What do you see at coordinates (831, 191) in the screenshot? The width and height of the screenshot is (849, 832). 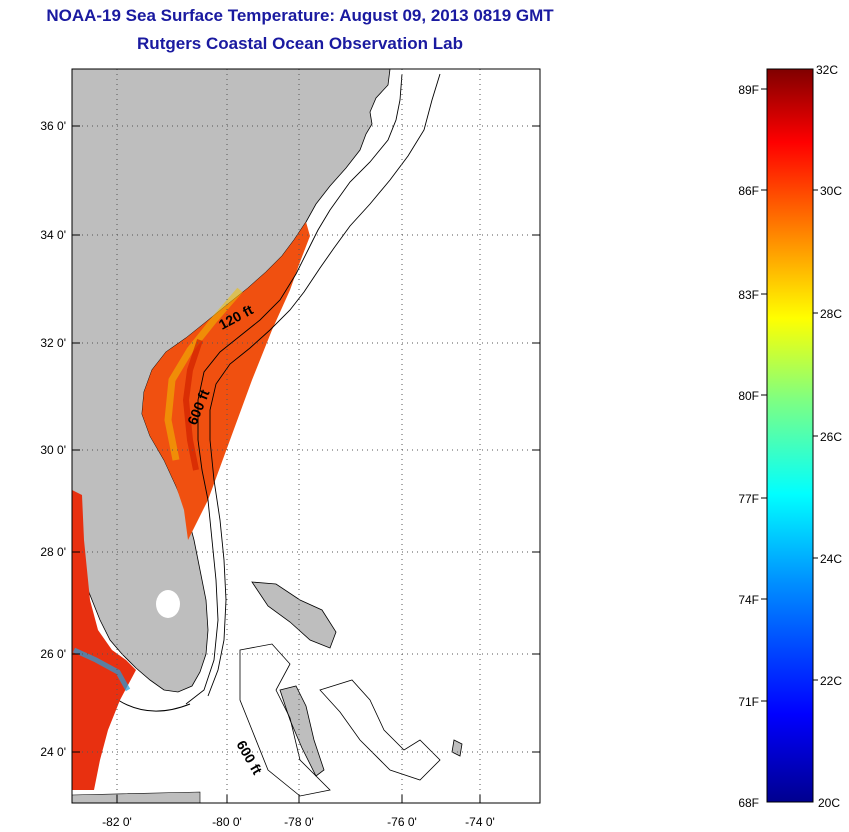 I see `colorbar-label-c: 30C` at bounding box center [831, 191].